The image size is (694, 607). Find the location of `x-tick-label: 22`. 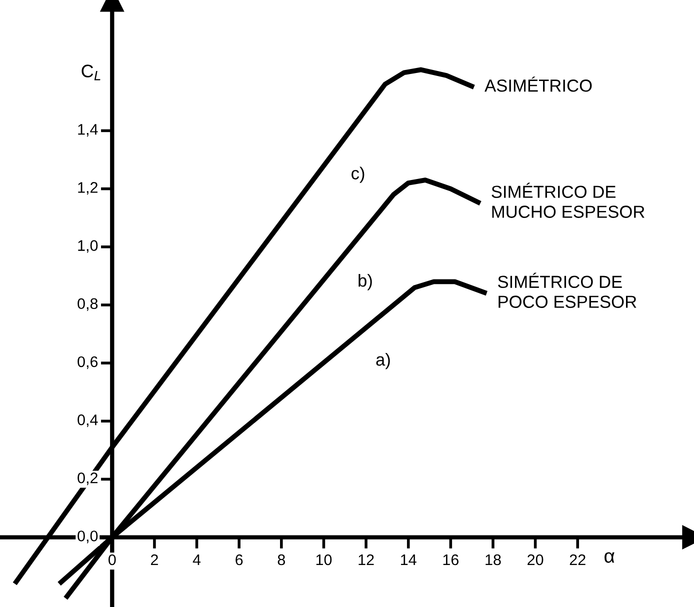

x-tick-label: 22 is located at coordinates (578, 560).